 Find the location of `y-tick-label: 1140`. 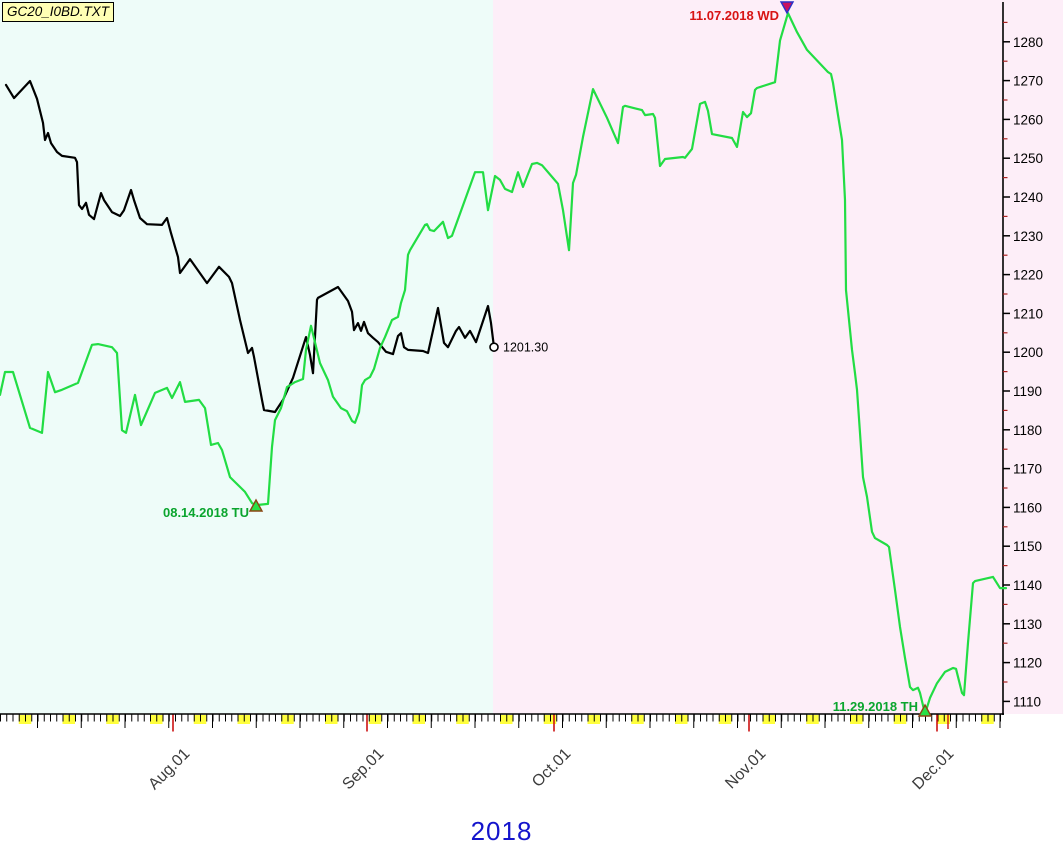

y-tick-label: 1140 is located at coordinates (1027, 585).